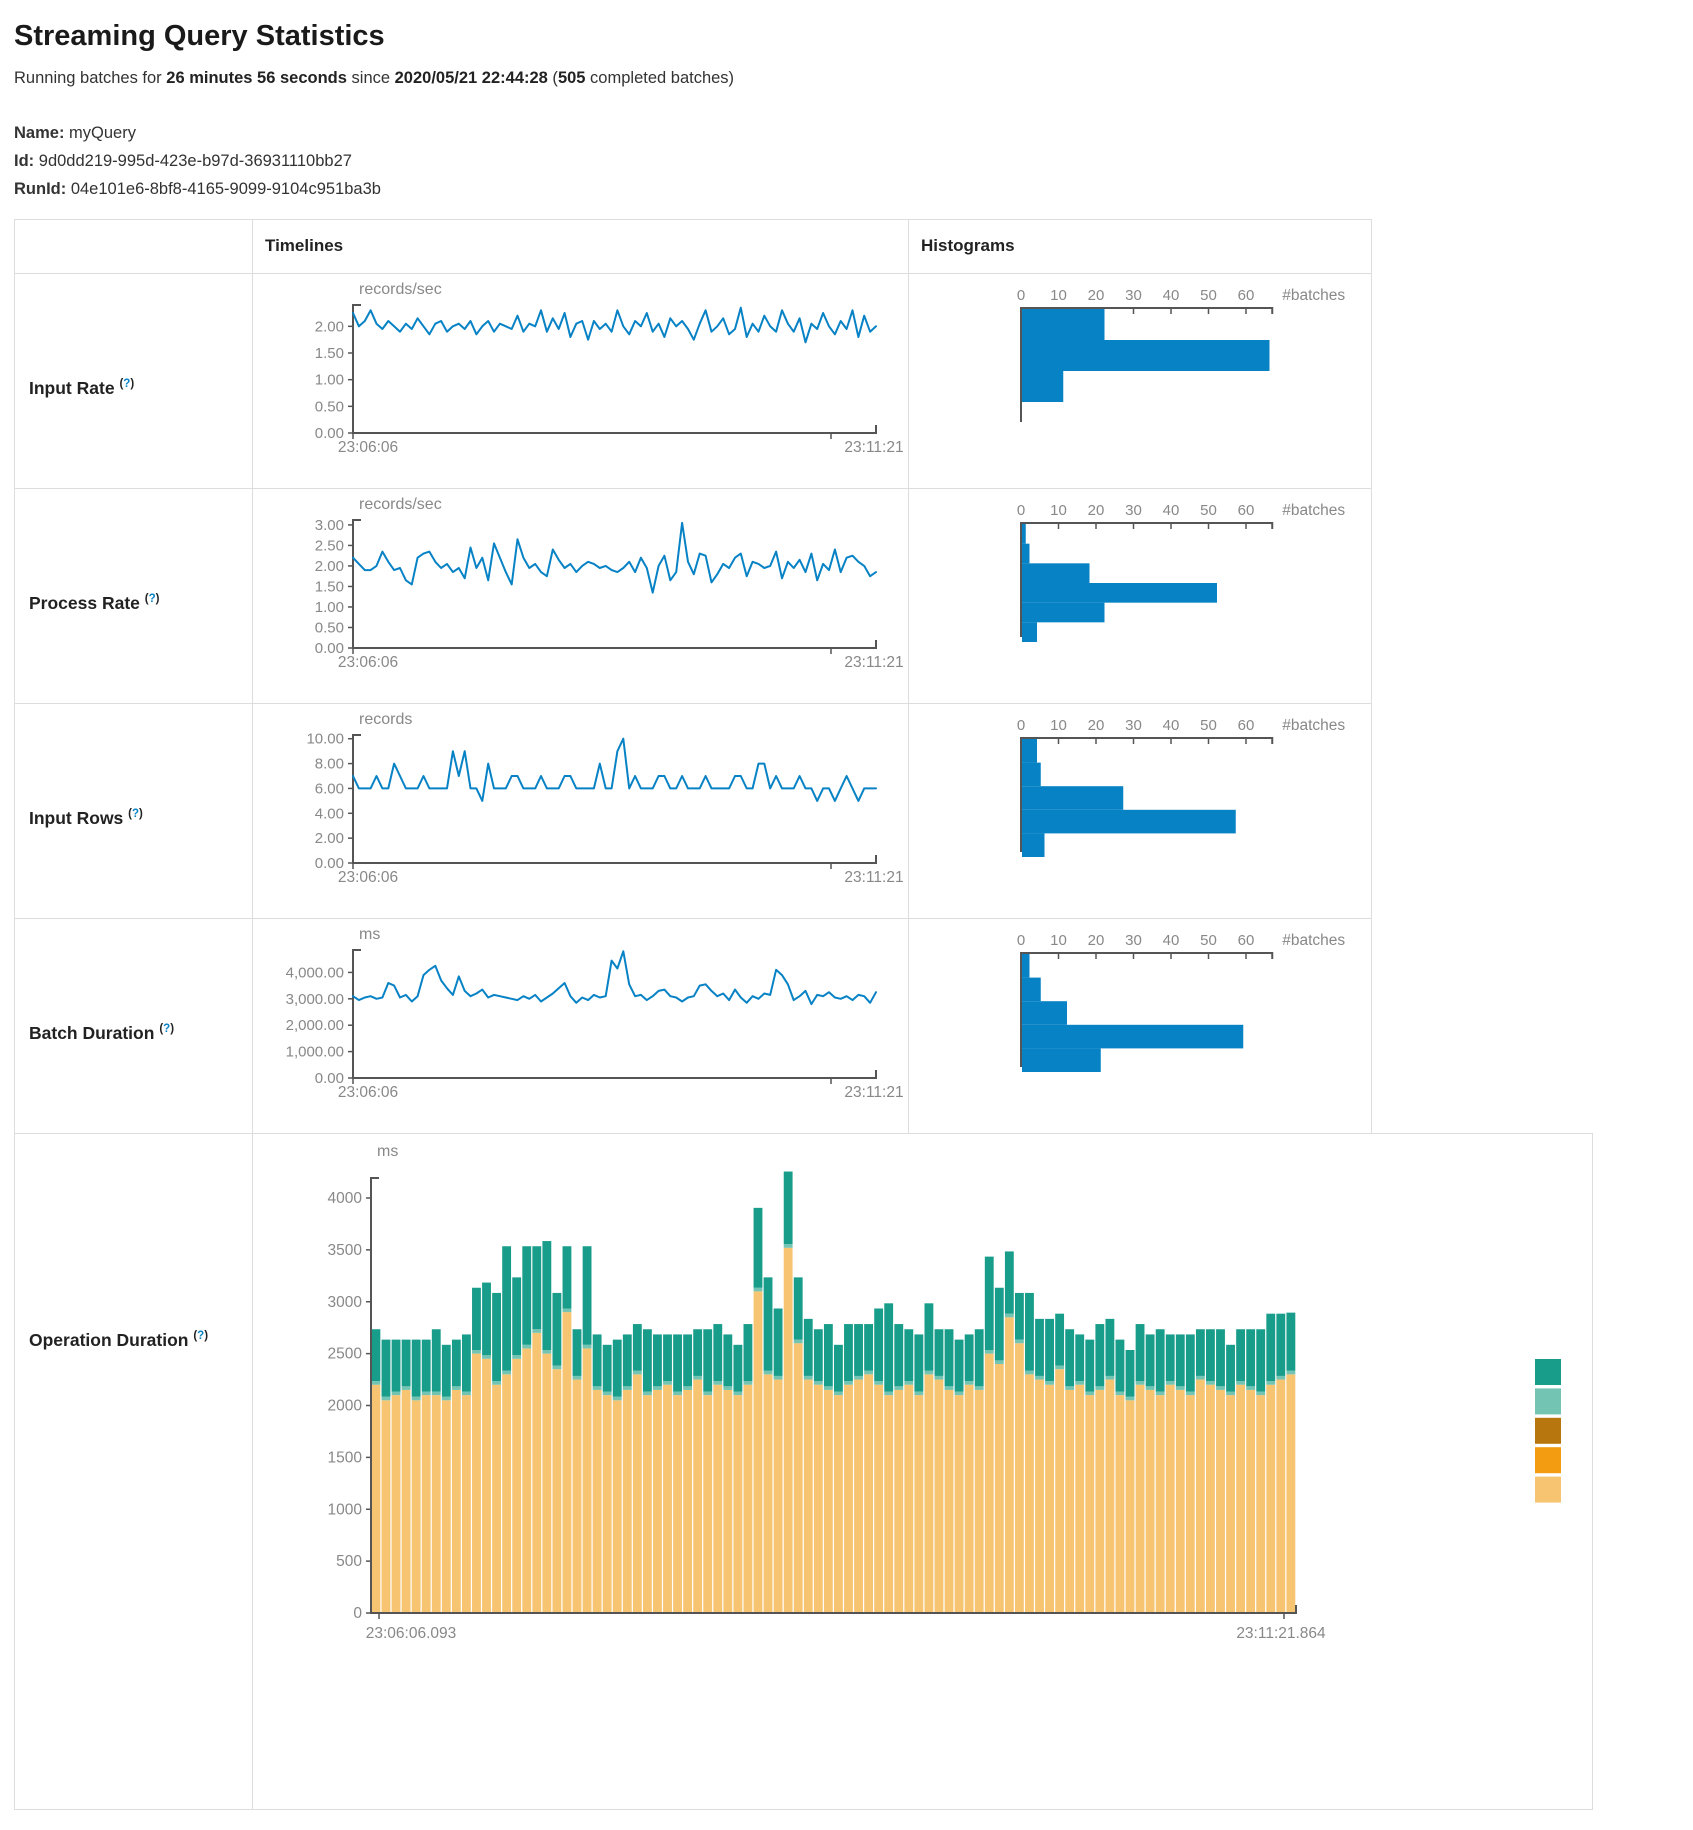 Image resolution: width=1693 pixels, height=1830 pixels. I want to click on summary-duration: 26 minutes 56 seconds, so click(256, 78).